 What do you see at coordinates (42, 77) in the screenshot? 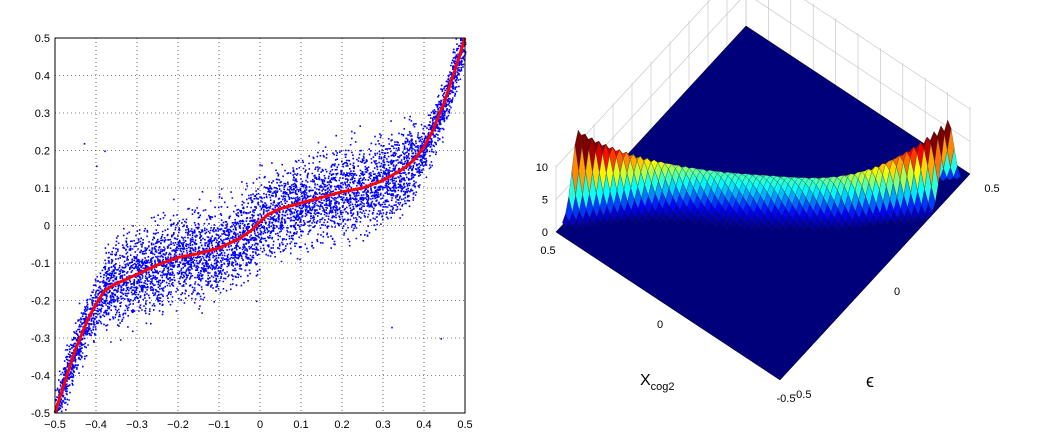
I see `y-tick-label: 0.4` at bounding box center [42, 77].